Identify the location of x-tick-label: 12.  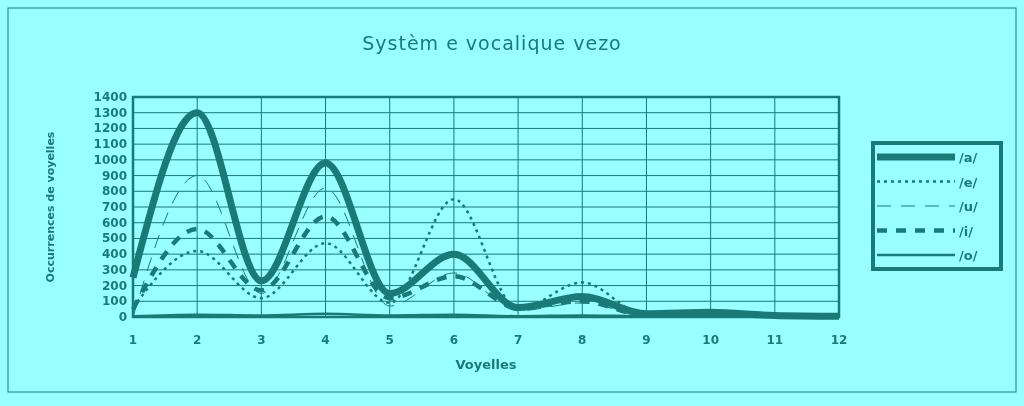
(839, 340).